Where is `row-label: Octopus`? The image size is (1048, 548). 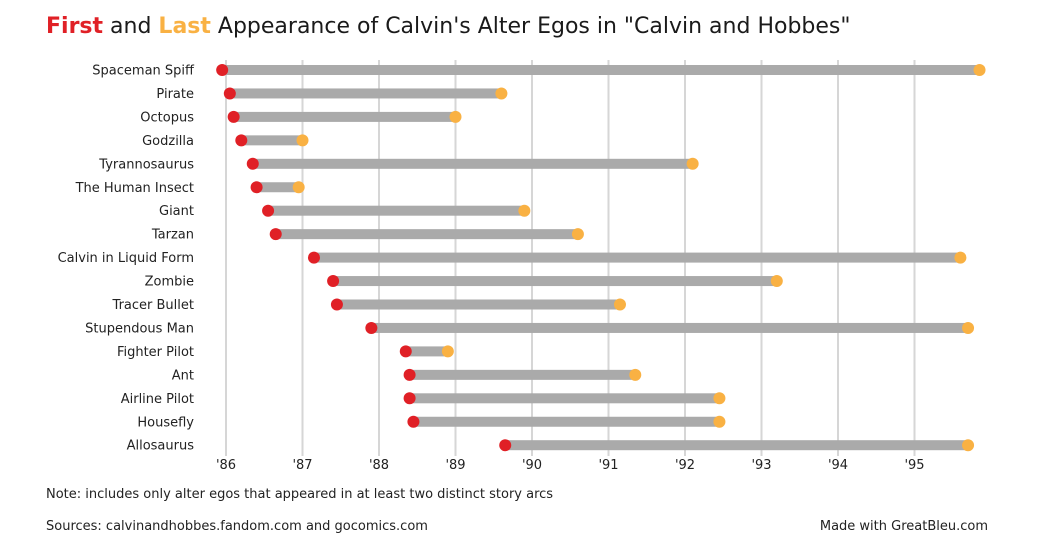 row-label: Octopus is located at coordinates (167, 117).